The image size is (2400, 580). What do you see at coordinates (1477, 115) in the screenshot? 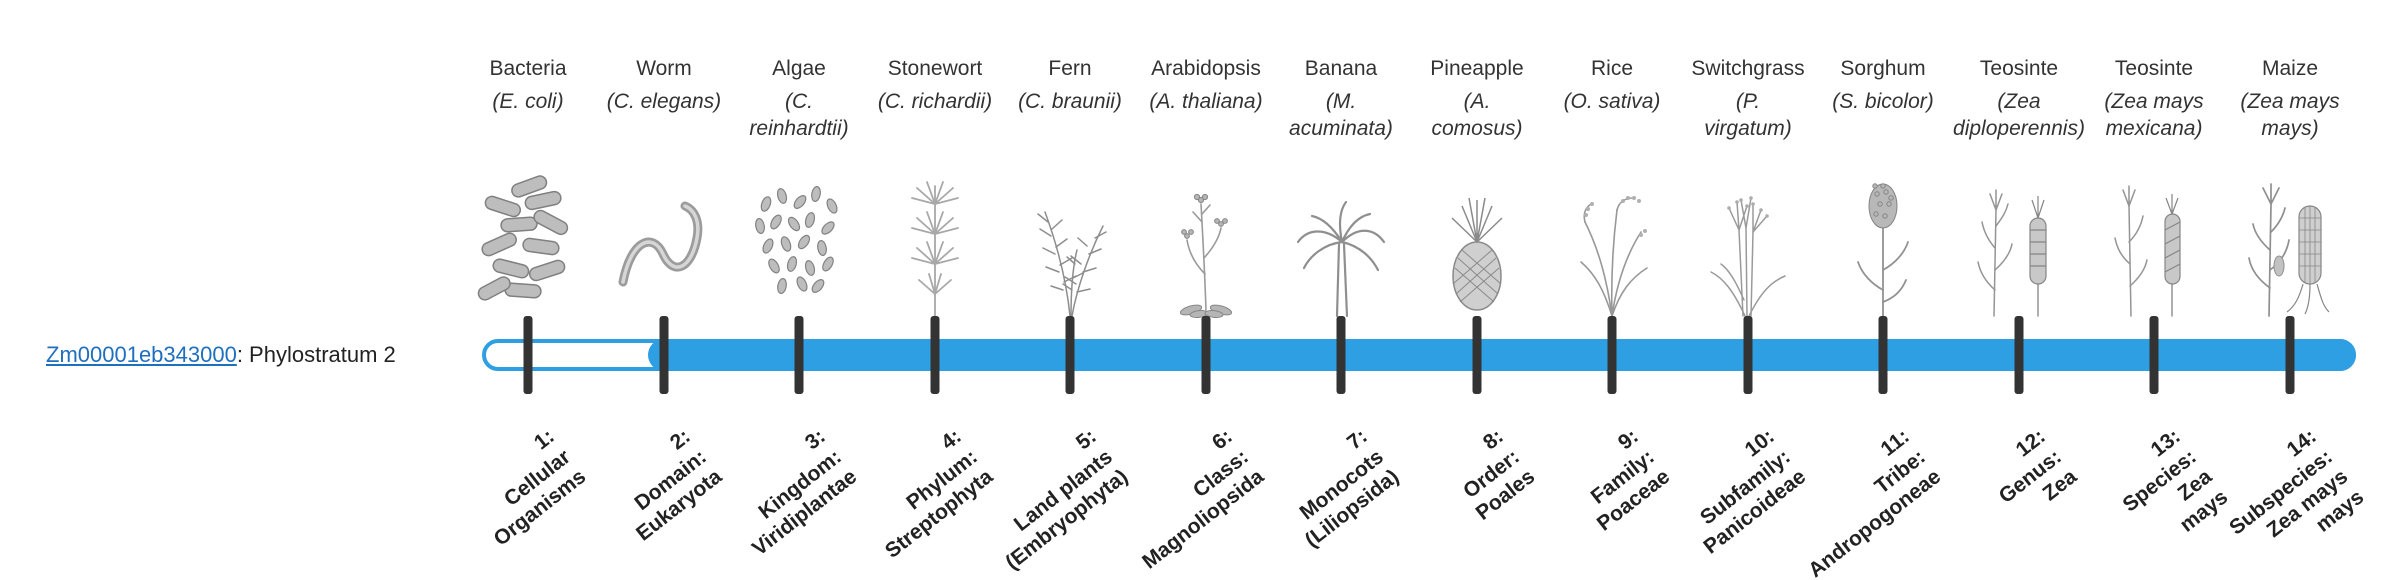
I see `organism-scientific-name: (A. comosus)` at bounding box center [1477, 115].